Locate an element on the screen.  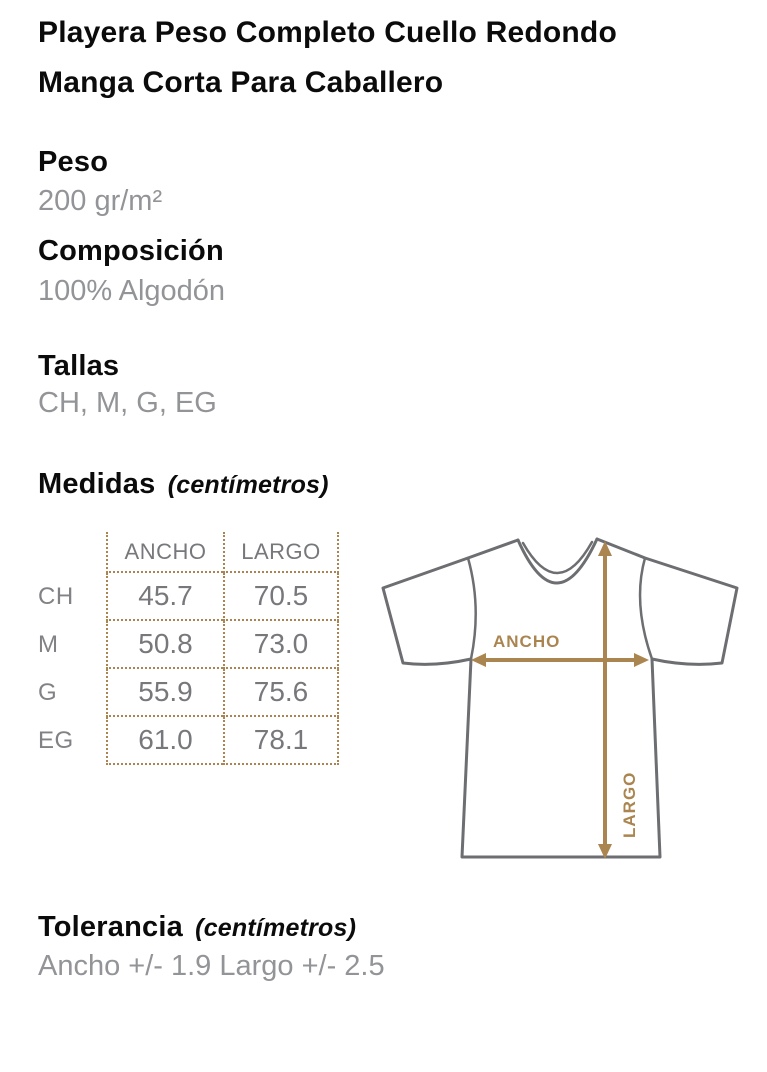
size-table-cell-ancho: 61.0 is located at coordinates (164, 741).